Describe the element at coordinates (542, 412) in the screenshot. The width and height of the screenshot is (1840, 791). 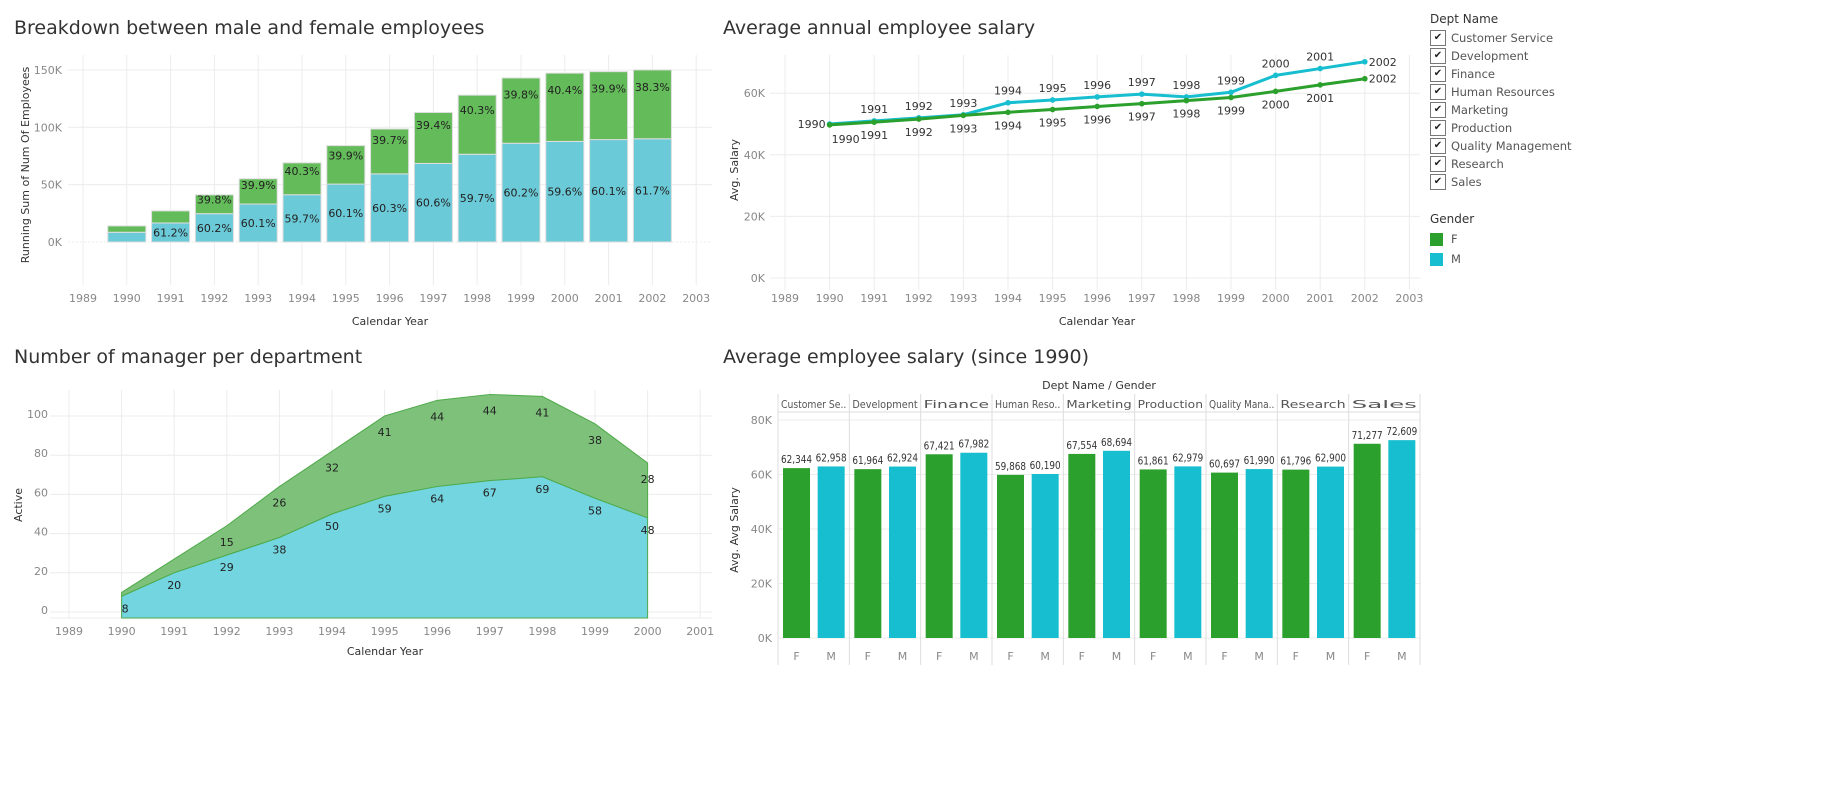
I see `area-label-female: 41` at that location.